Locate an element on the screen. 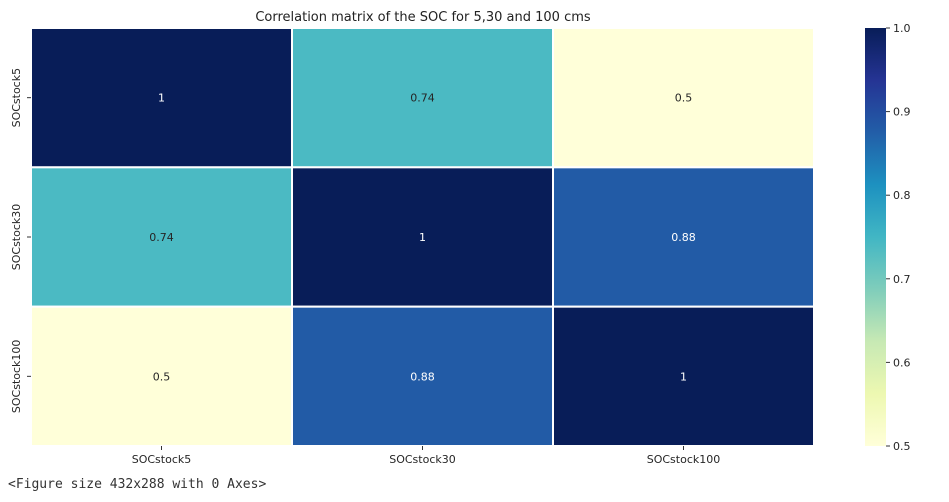 The width and height of the screenshot is (949, 502). cell-annotation-2-1: 0.74 is located at coordinates (161, 237).